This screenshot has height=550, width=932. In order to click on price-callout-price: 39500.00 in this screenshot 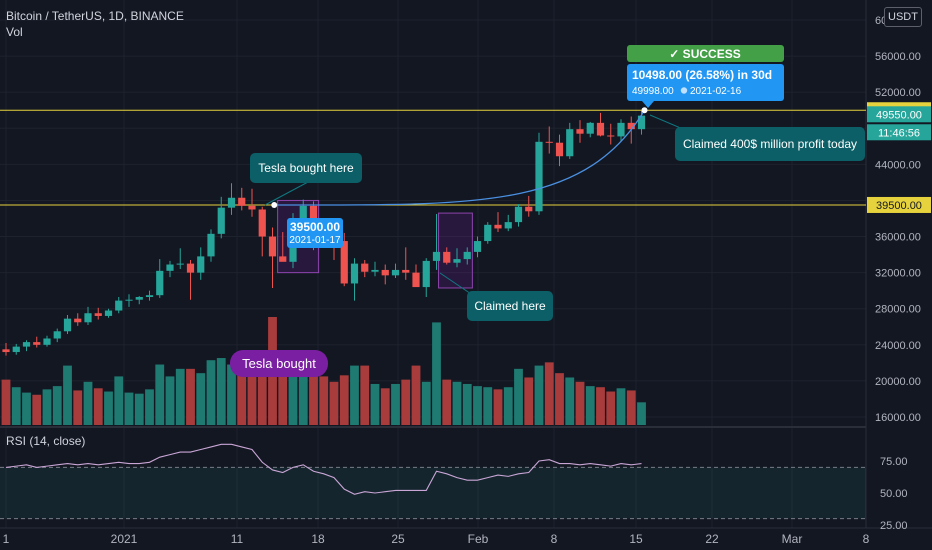, I will do `click(315, 227)`.